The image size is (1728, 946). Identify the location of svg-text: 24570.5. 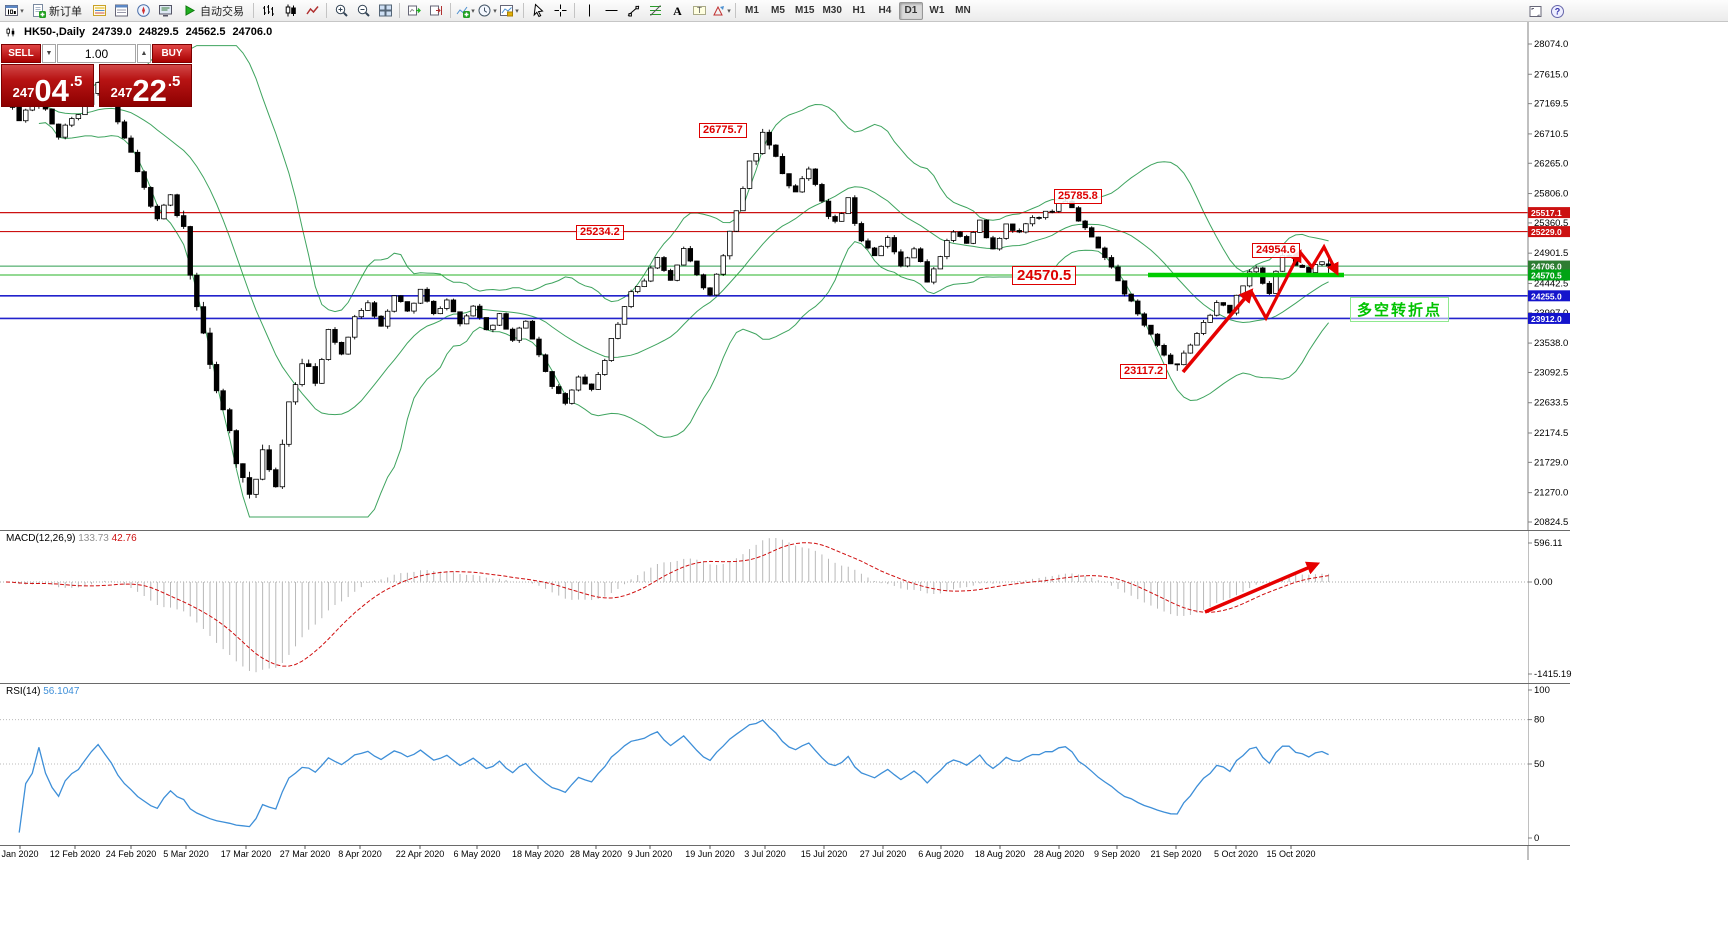
(1546, 276).